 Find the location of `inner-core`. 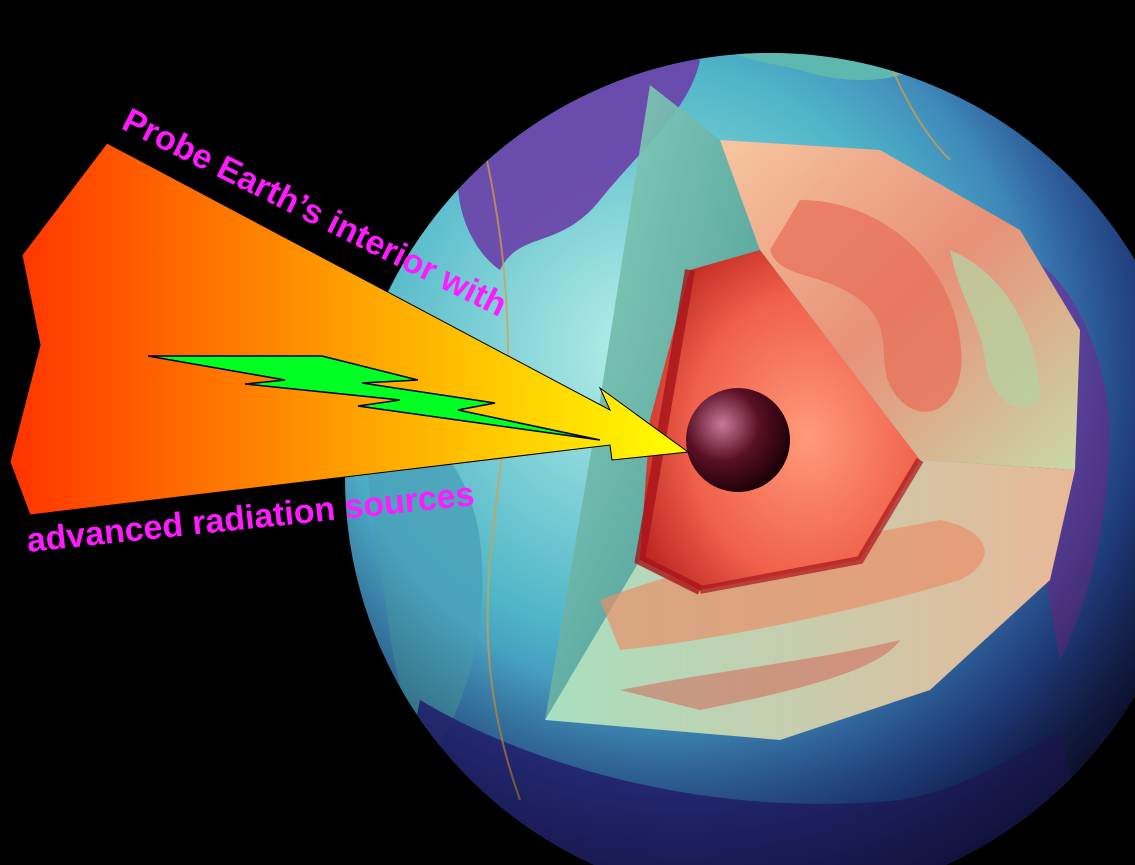

inner-core is located at coordinates (738, 440).